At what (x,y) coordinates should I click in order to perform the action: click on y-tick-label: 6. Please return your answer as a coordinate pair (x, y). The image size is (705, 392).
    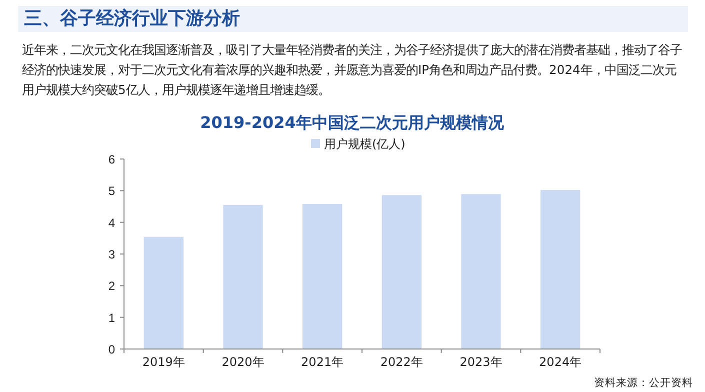
    Looking at the image, I should click on (112, 159).